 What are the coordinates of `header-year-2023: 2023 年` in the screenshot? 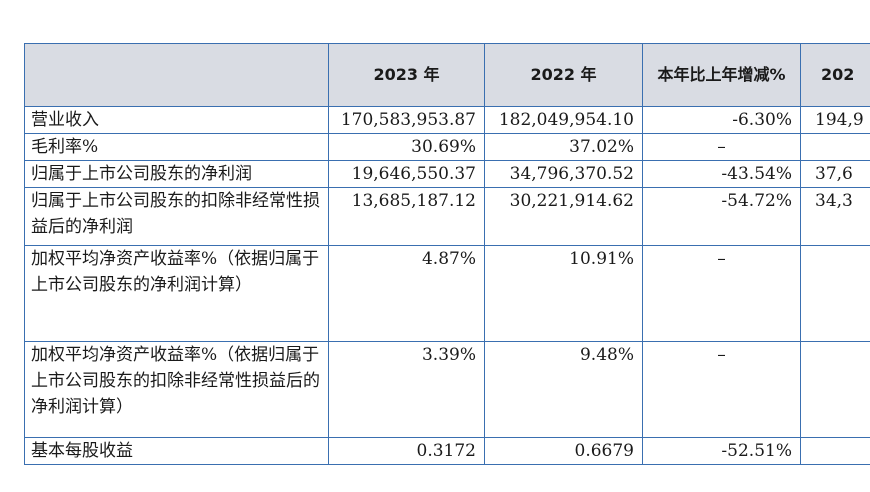 It's located at (406, 75).